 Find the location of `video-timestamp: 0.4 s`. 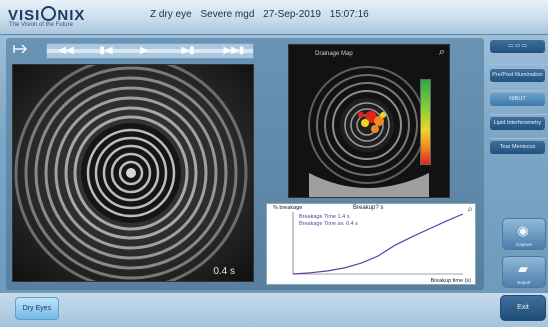

video-timestamp: 0.4 s is located at coordinates (224, 271).